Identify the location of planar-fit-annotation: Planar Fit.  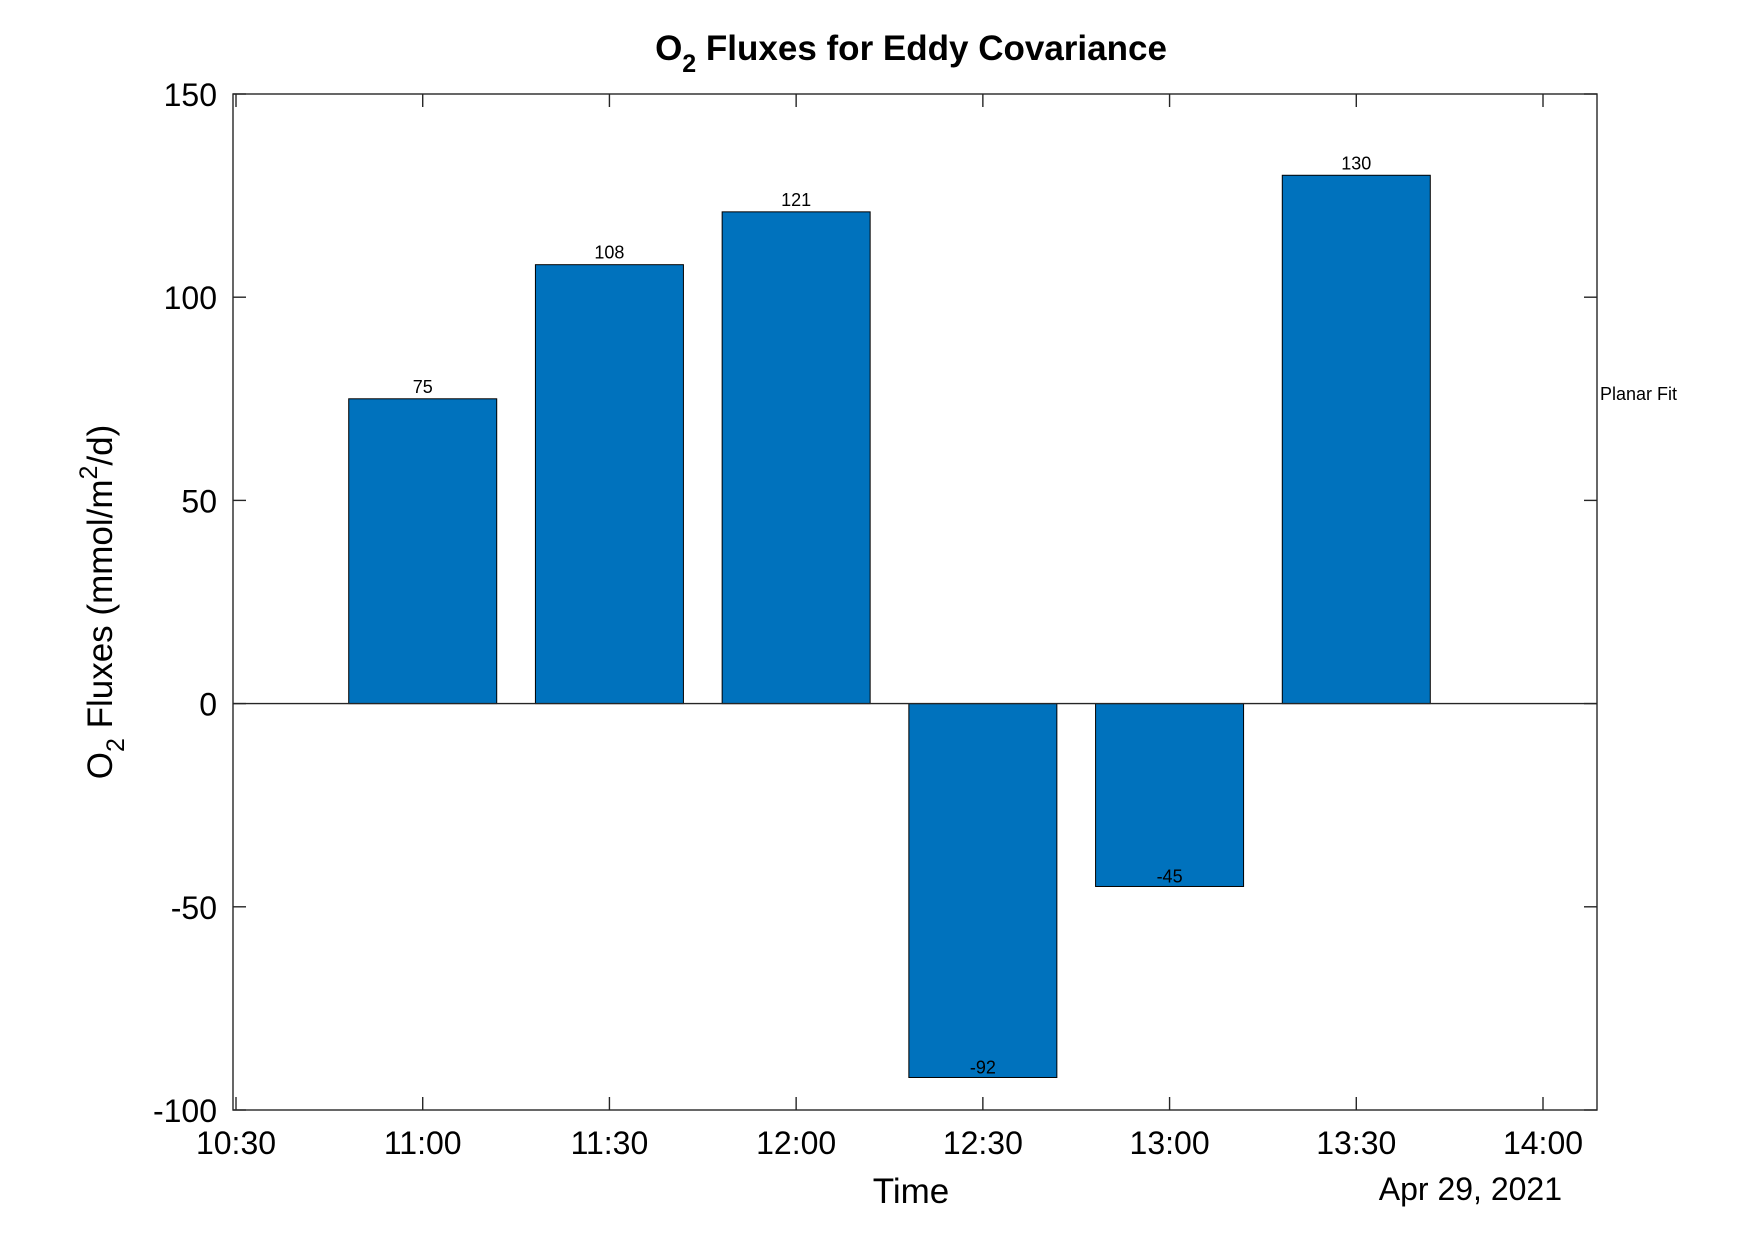
(1638, 394).